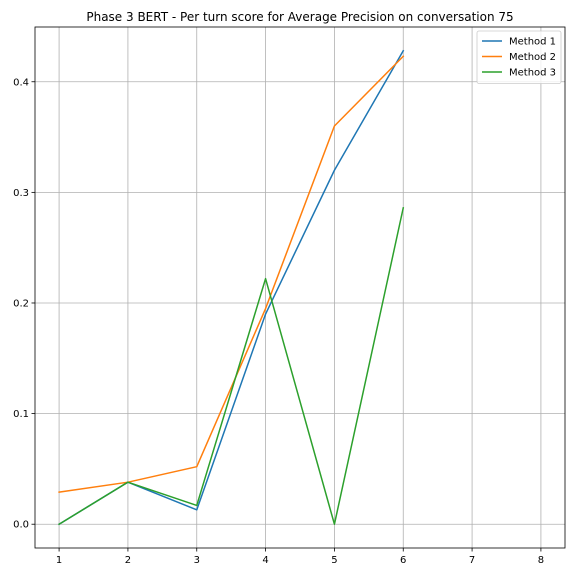 This screenshot has width=576, height=576. Describe the element at coordinates (21, 414) in the screenshot. I see `y-tick-label: 0.1` at that location.